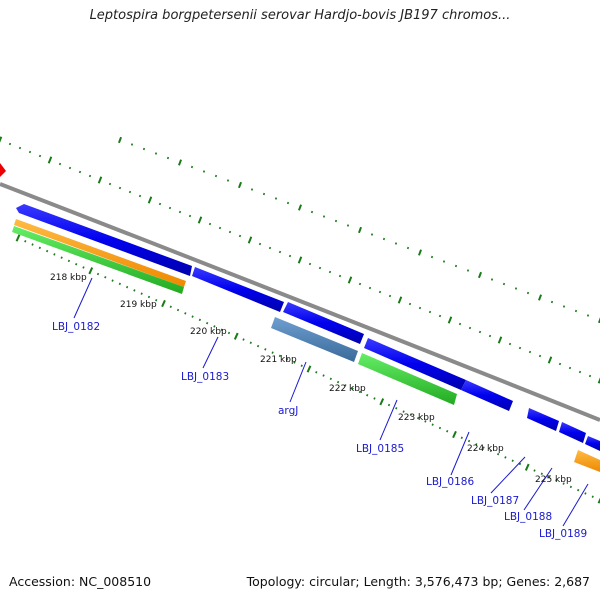 The image size is (600, 600). Describe the element at coordinates (563, 534) in the screenshot. I see `gene-label: LBJ_0189` at that location.